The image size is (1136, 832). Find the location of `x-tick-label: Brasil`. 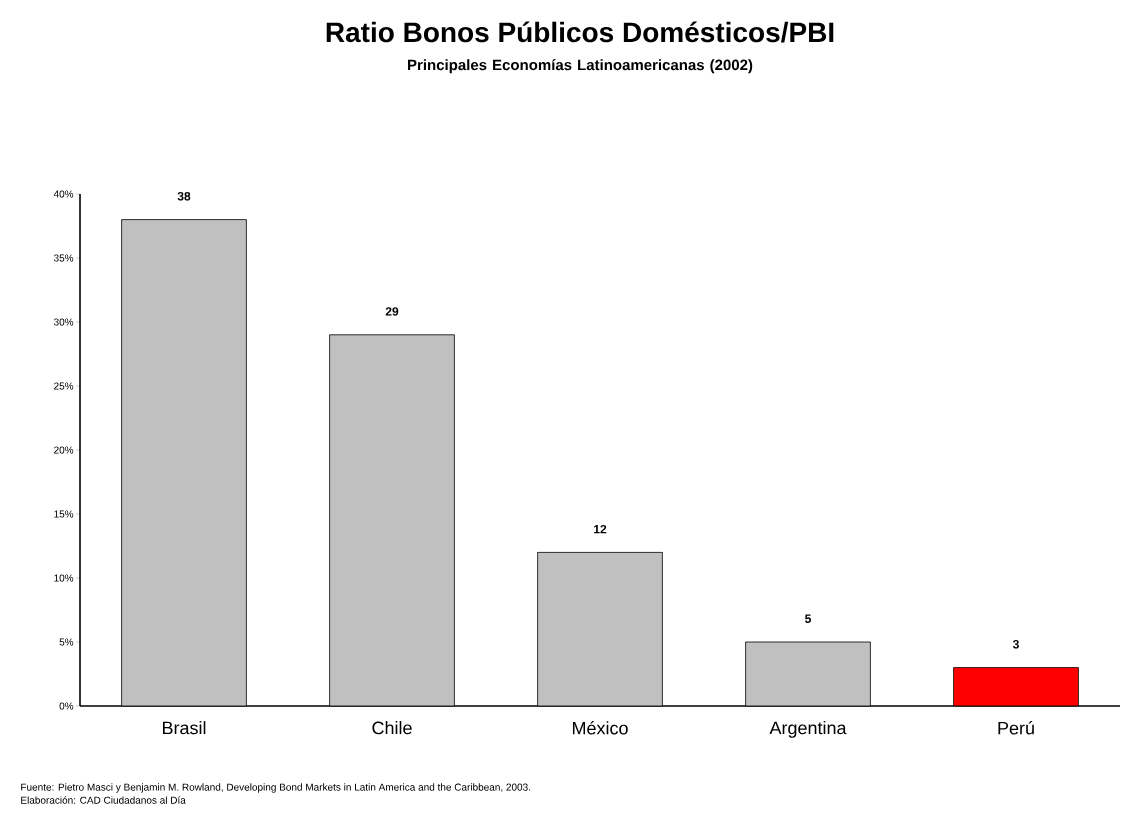

x-tick-label: Brasil is located at coordinates (184, 728).